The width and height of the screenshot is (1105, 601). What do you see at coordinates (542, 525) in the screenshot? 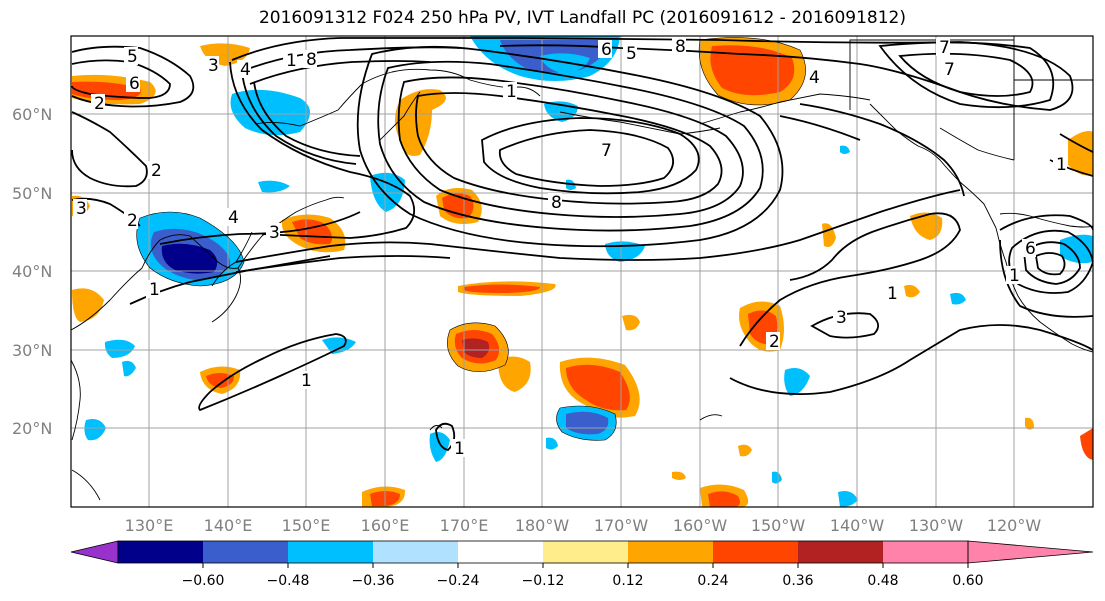
I see `lon-label: 180°W` at bounding box center [542, 525].